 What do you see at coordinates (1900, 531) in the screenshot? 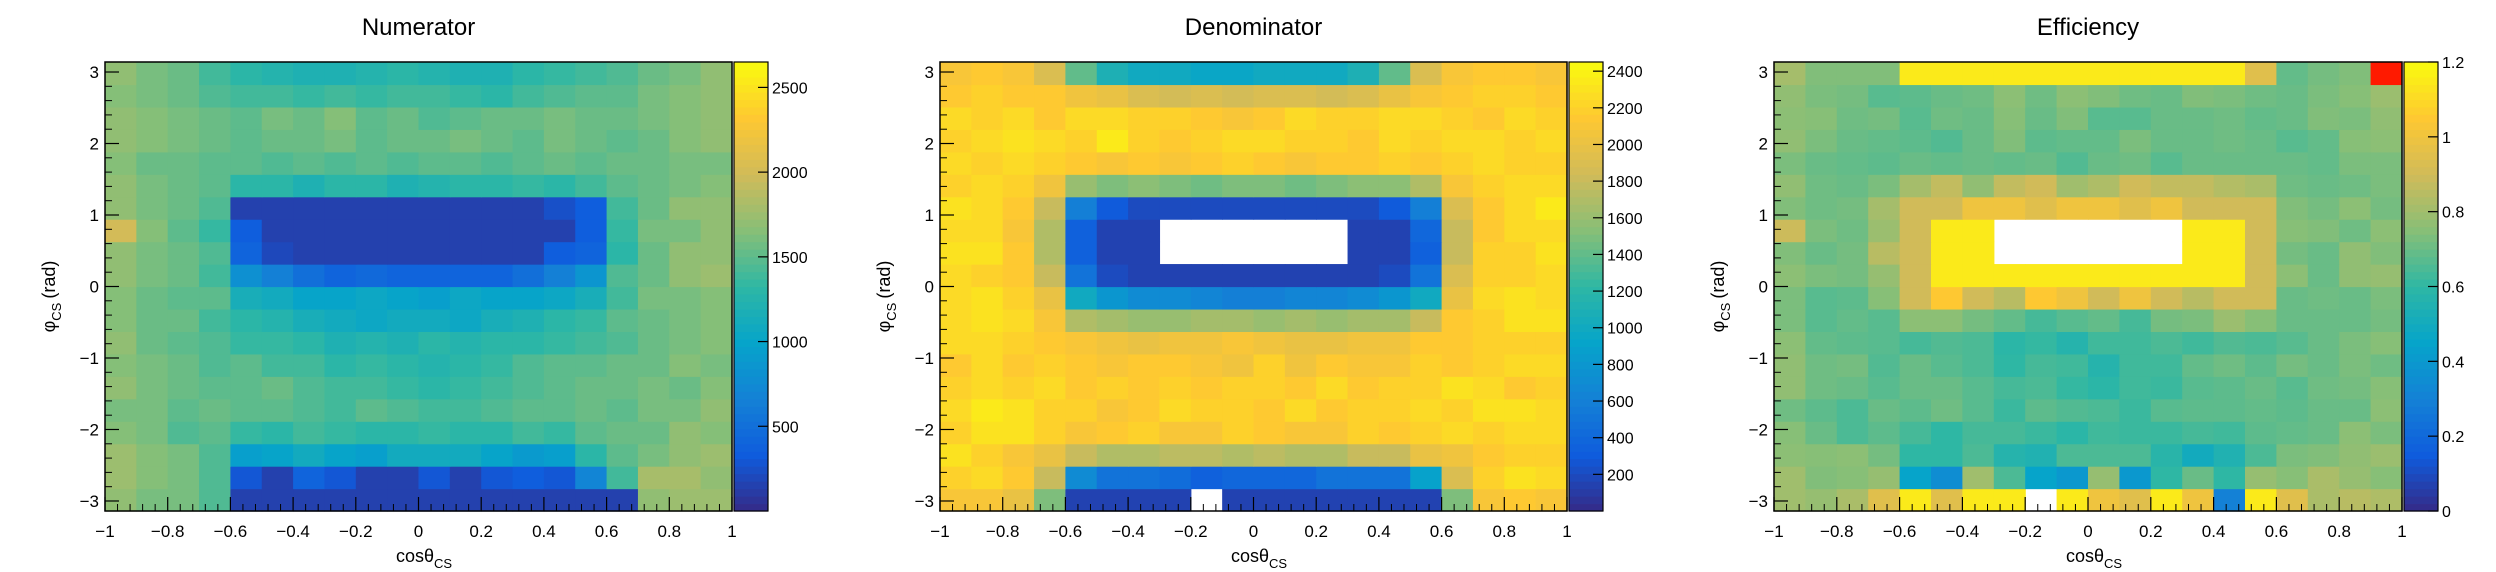
I see `x-tick-label: −0.6` at bounding box center [1900, 531].